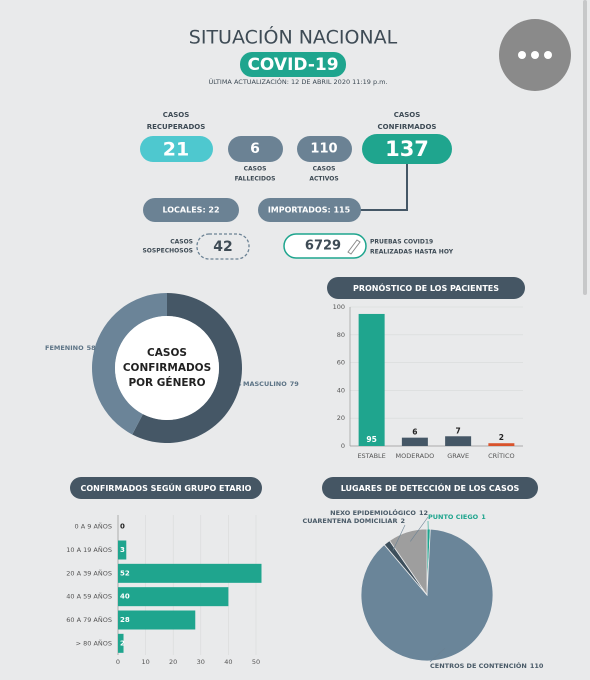 The height and width of the screenshot is (680, 590). I want to click on y-tick-label: 80, so click(341, 335).